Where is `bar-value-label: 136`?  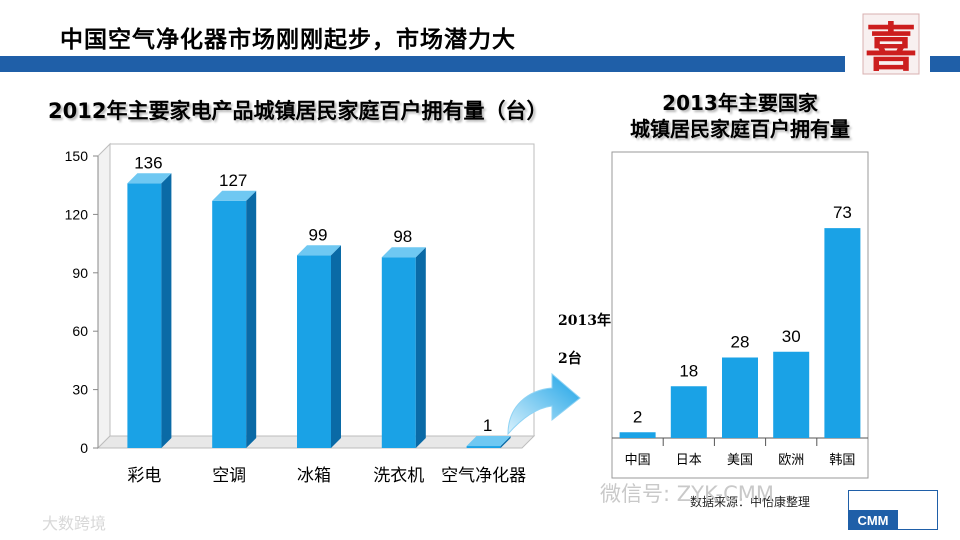
bar-value-label: 136 is located at coordinates (148, 162).